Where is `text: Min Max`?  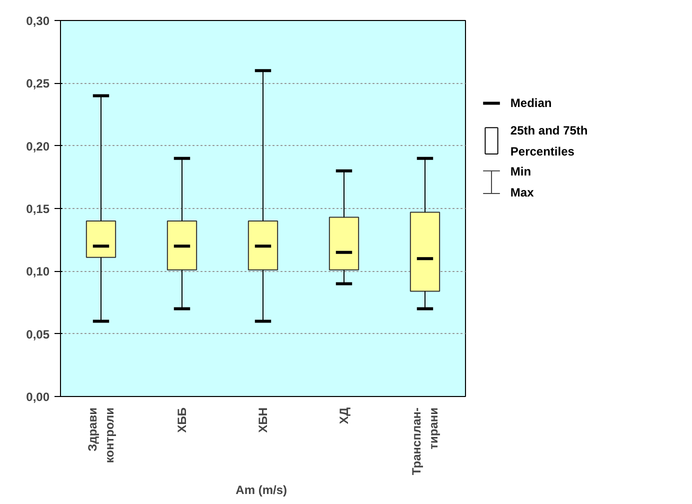 text: Min Max is located at coordinates (522, 182).